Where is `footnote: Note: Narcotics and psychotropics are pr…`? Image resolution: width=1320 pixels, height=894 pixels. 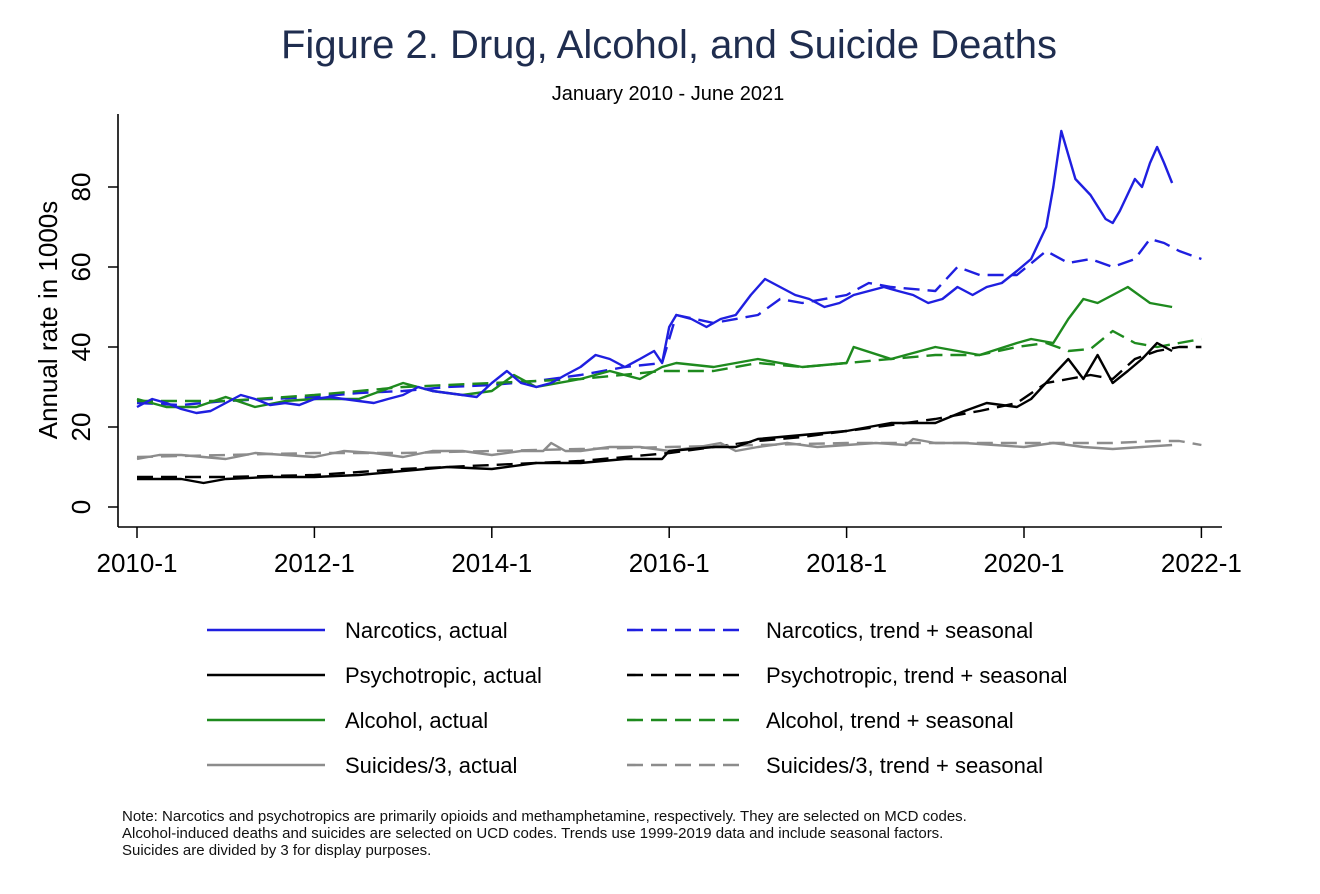
footnote: Note: Narcotics and psychotropics are pr… is located at coordinates (682, 833).